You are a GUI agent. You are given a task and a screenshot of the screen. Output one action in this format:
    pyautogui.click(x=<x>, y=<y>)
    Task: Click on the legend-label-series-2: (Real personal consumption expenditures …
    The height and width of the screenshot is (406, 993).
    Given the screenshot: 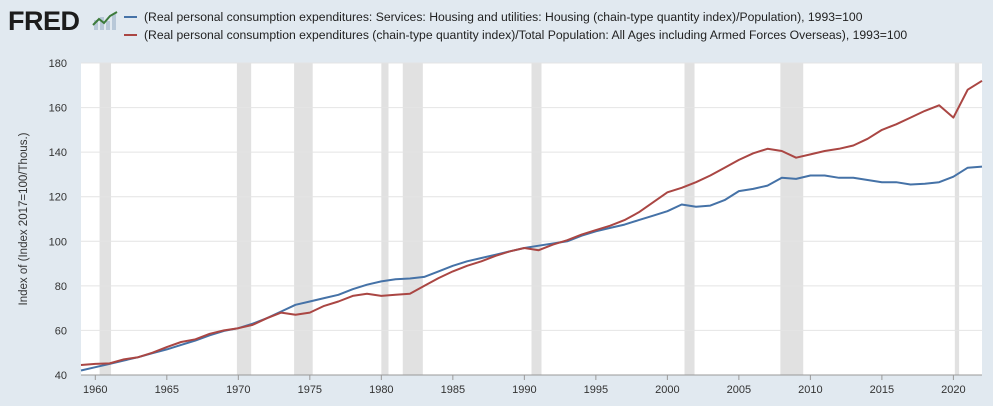 What is the action you would take?
    pyautogui.click(x=526, y=35)
    